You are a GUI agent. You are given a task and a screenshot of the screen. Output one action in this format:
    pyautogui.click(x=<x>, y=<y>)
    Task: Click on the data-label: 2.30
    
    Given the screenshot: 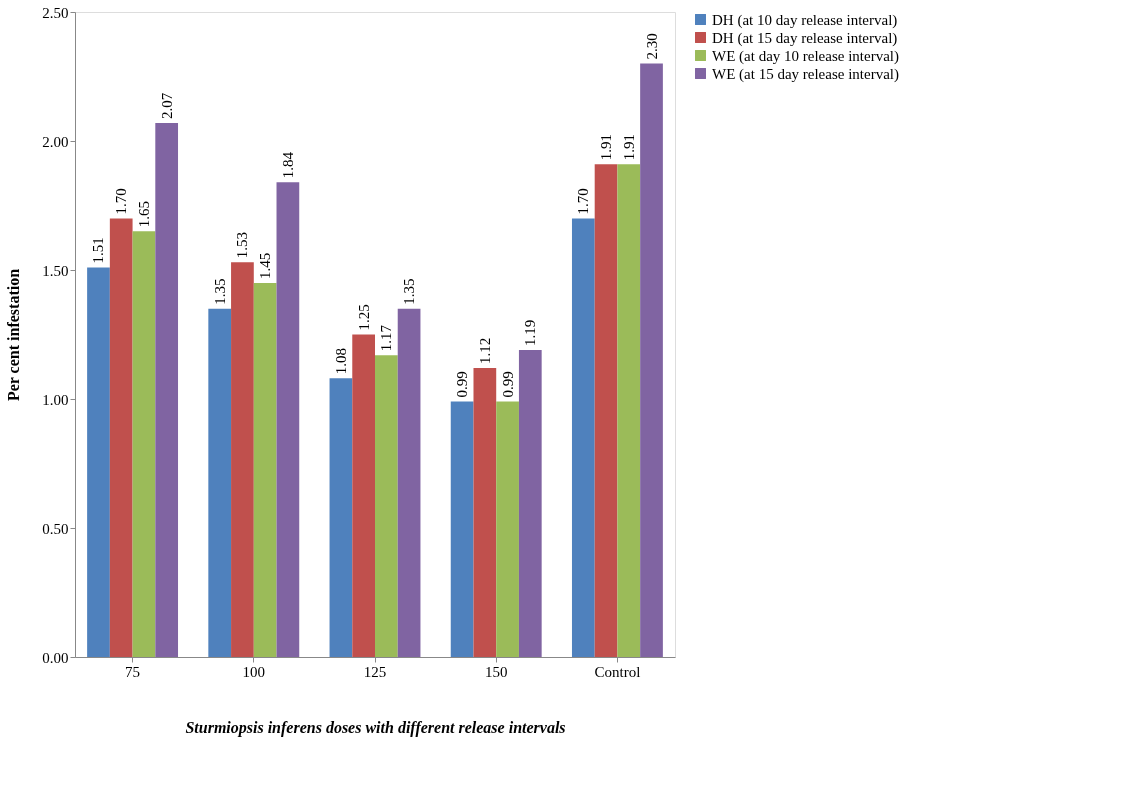 What is the action you would take?
    pyautogui.click(x=651, y=46)
    